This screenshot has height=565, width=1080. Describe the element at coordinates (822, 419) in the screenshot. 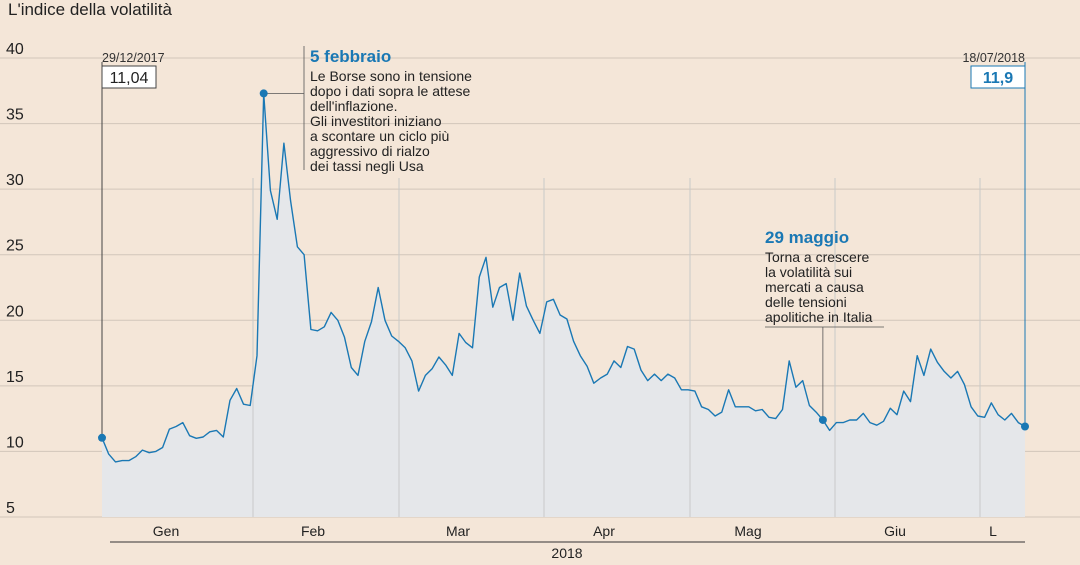

I see `may-point` at that location.